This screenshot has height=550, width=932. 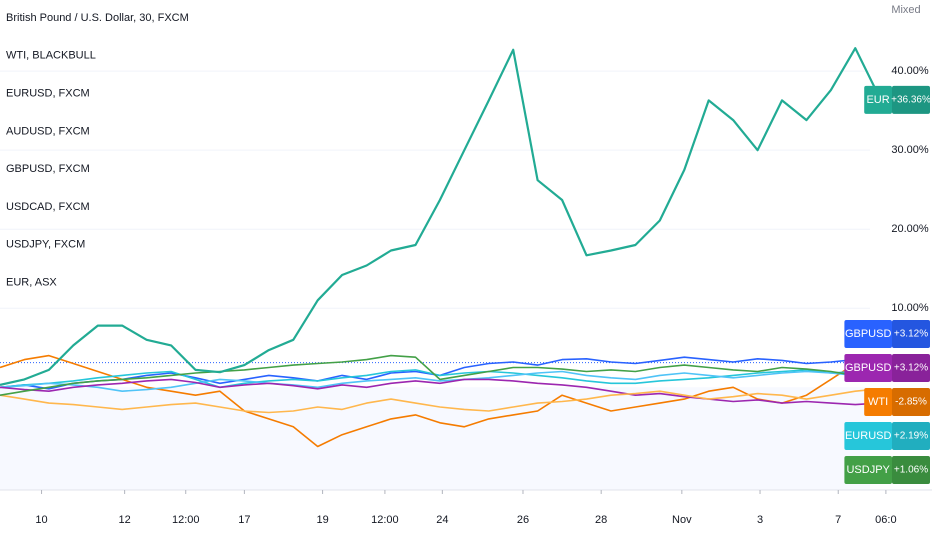 I want to click on badge-value-label: -2.85%, so click(x=911, y=402).